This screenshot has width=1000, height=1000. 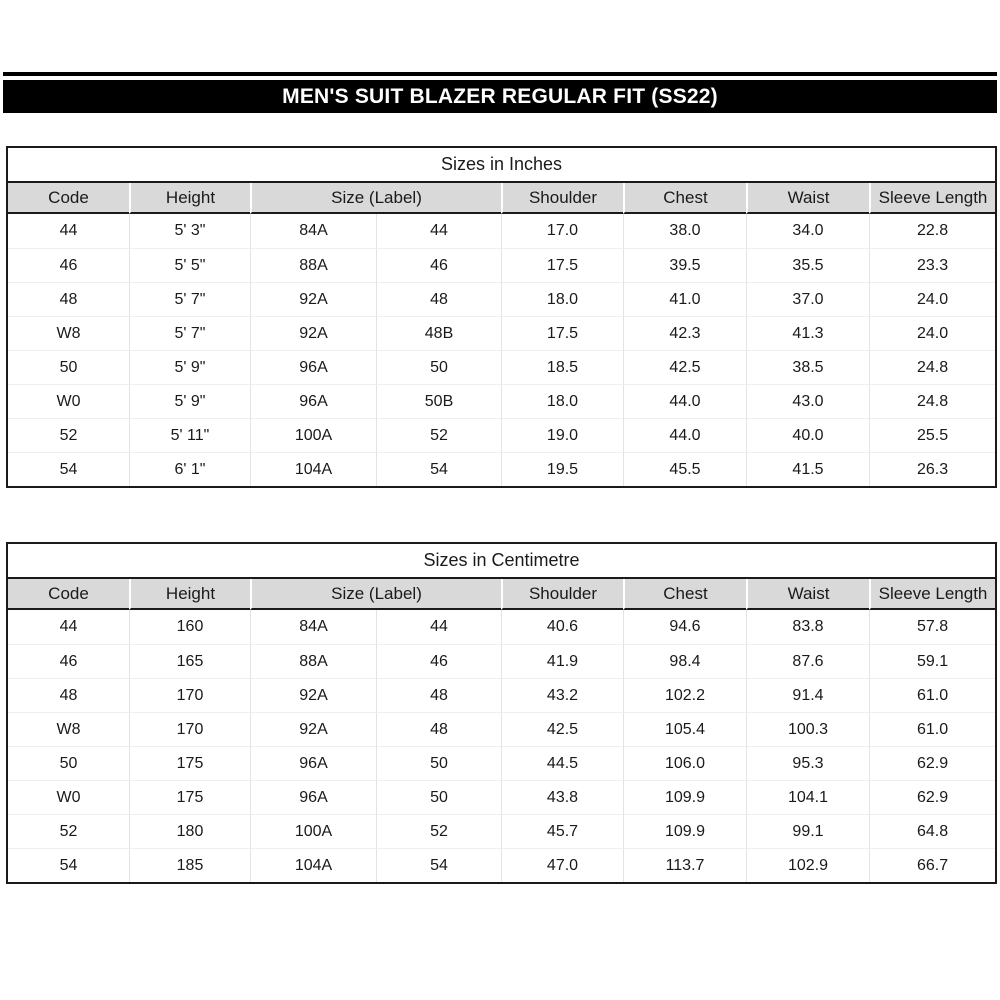 What do you see at coordinates (932, 265) in the screenshot?
I see `cell: 23.3` at bounding box center [932, 265].